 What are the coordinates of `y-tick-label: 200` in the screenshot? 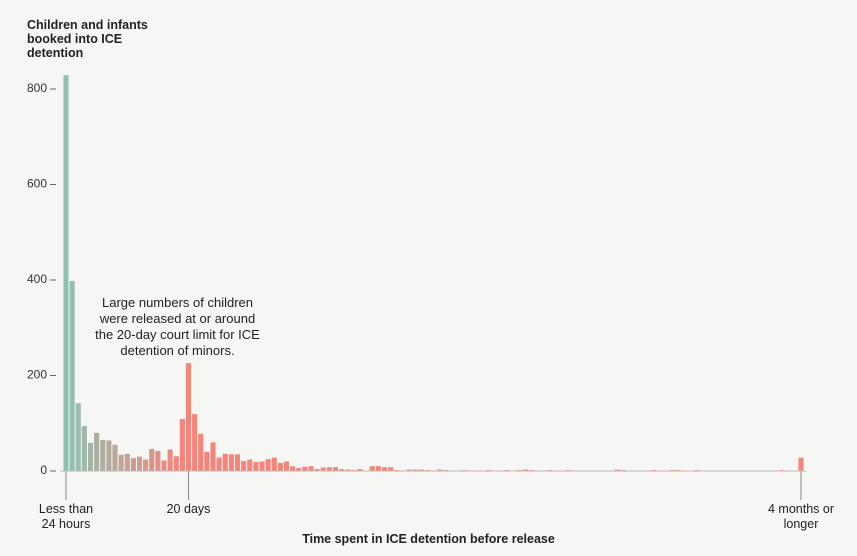 It's located at (37, 375).